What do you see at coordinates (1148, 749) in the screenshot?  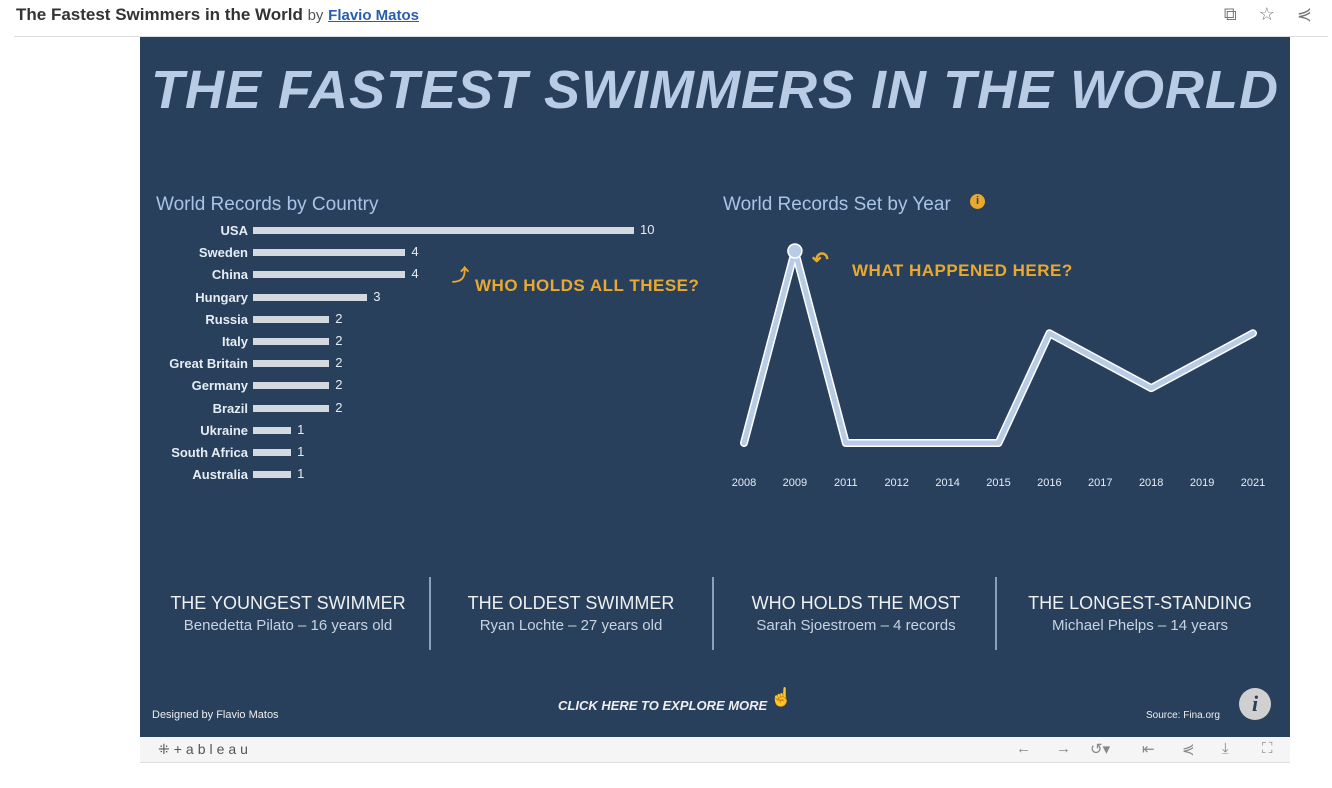 I see `reset-icon: ⇤` at bounding box center [1148, 749].